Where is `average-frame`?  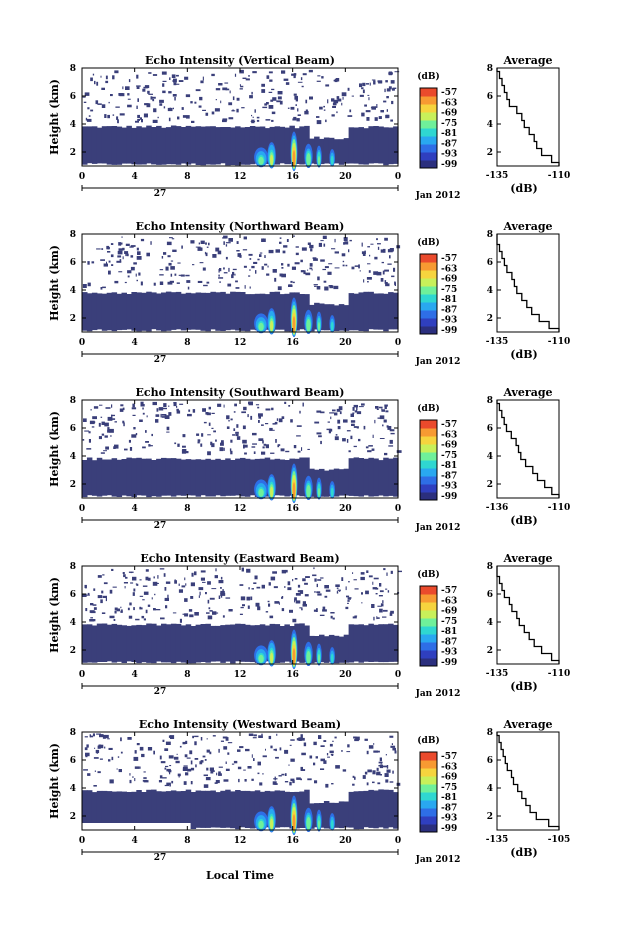 average-frame is located at coordinates (528, 781).